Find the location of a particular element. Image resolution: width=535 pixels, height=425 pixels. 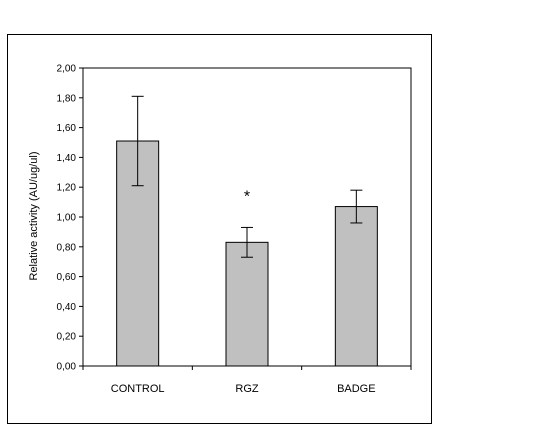

y-axis-label: Relative activity (AU/ug/ul) is located at coordinates (34, 216).